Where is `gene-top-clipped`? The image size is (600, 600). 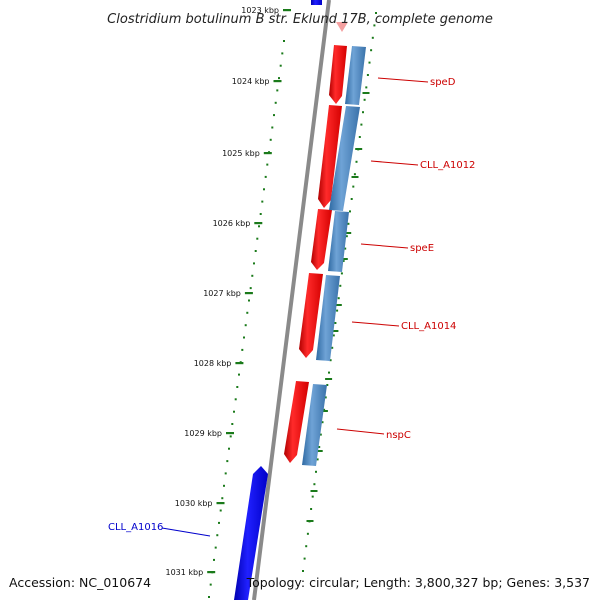
gene-top-clipped is located at coordinates (316, 2).